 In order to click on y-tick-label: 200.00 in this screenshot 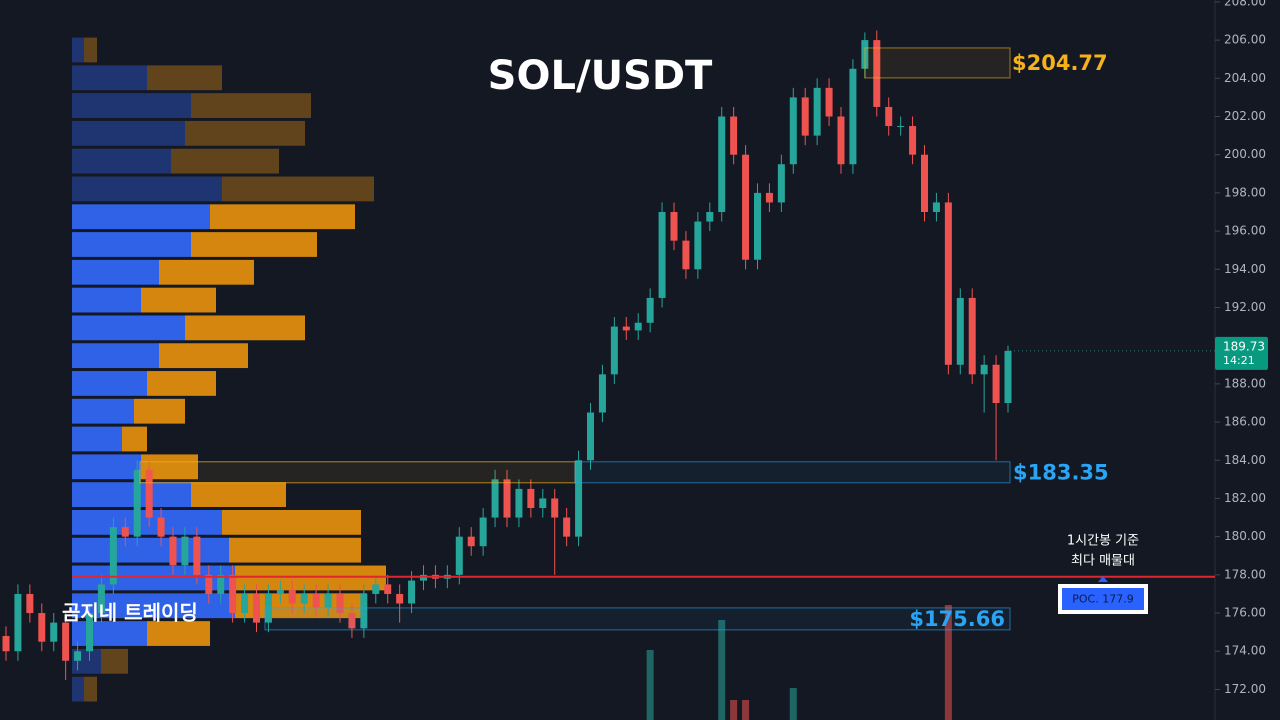, I will do `click(1245, 154)`.